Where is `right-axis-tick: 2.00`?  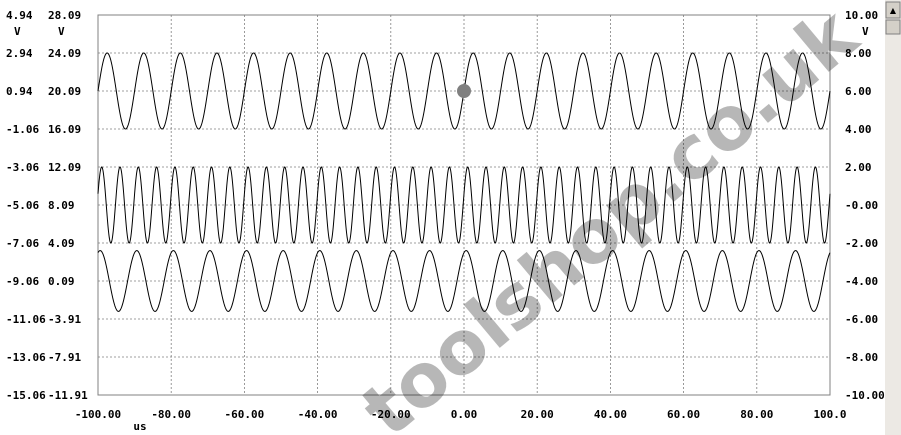
right-axis-tick: 2.00 is located at coordinates (858, 167).